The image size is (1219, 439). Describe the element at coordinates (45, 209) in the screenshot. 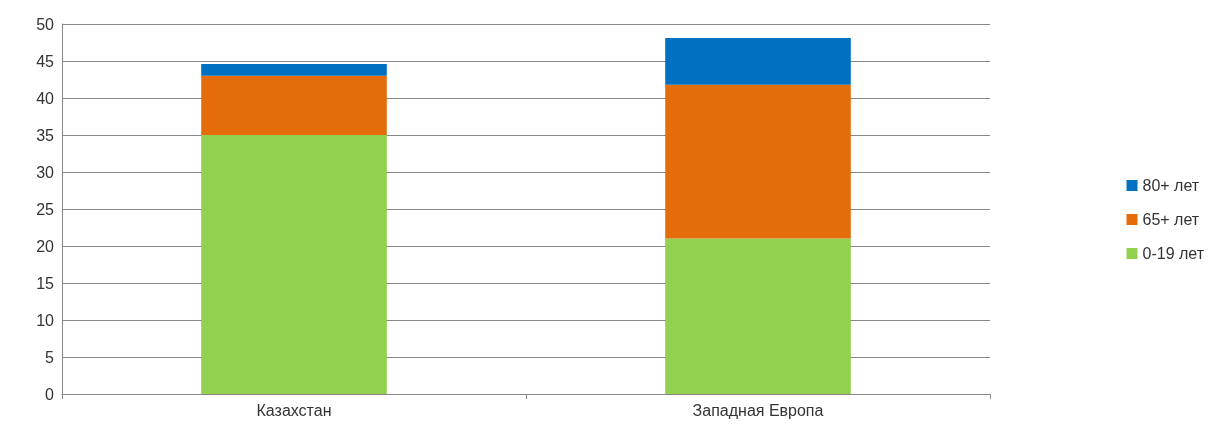

I see `y-tick-label: 25` at that location.